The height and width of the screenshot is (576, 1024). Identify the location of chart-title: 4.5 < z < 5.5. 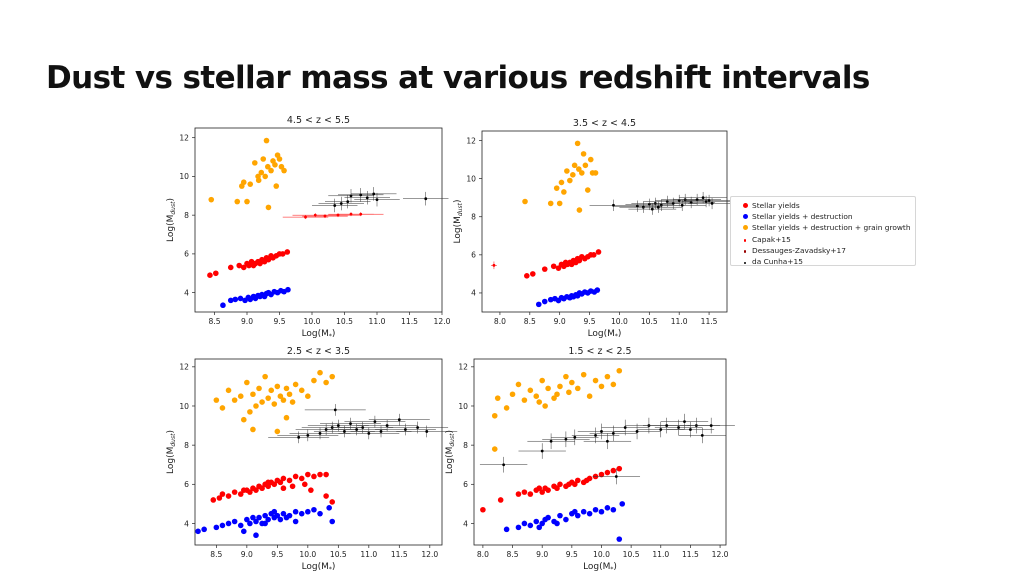
(318, 120).